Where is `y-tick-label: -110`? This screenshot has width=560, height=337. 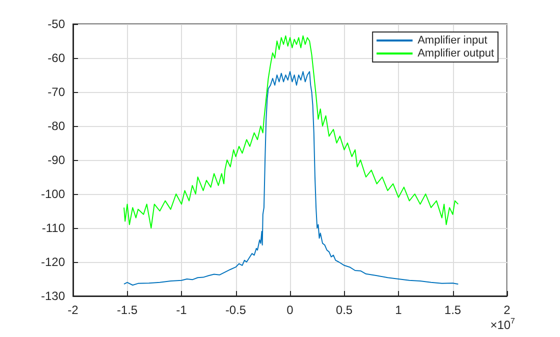 y-tick-label: -110 is located at coordinates (54, 228).